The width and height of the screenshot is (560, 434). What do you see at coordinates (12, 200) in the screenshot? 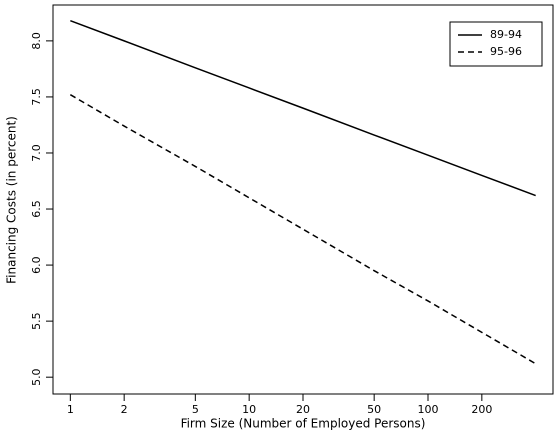
I see `y-axis-title: Financing Costs (in percent)` at bounding box center [12, 200].